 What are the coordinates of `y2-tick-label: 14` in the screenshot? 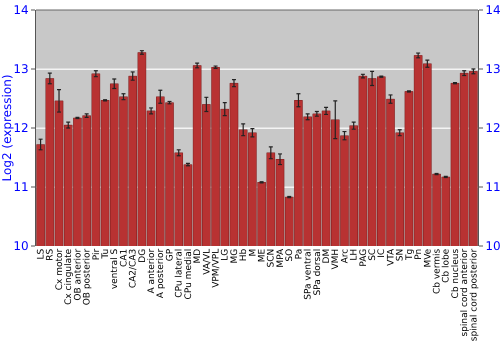 It's located at (492, 10).